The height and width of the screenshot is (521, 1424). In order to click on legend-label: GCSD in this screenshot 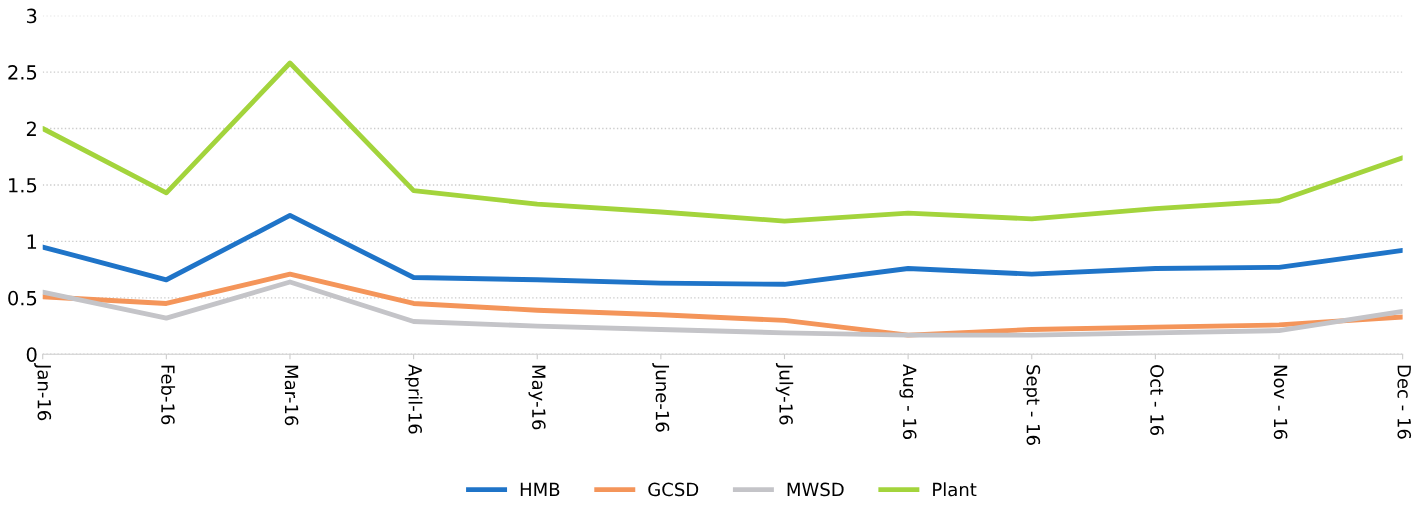, I will do `click(673, 489)`.